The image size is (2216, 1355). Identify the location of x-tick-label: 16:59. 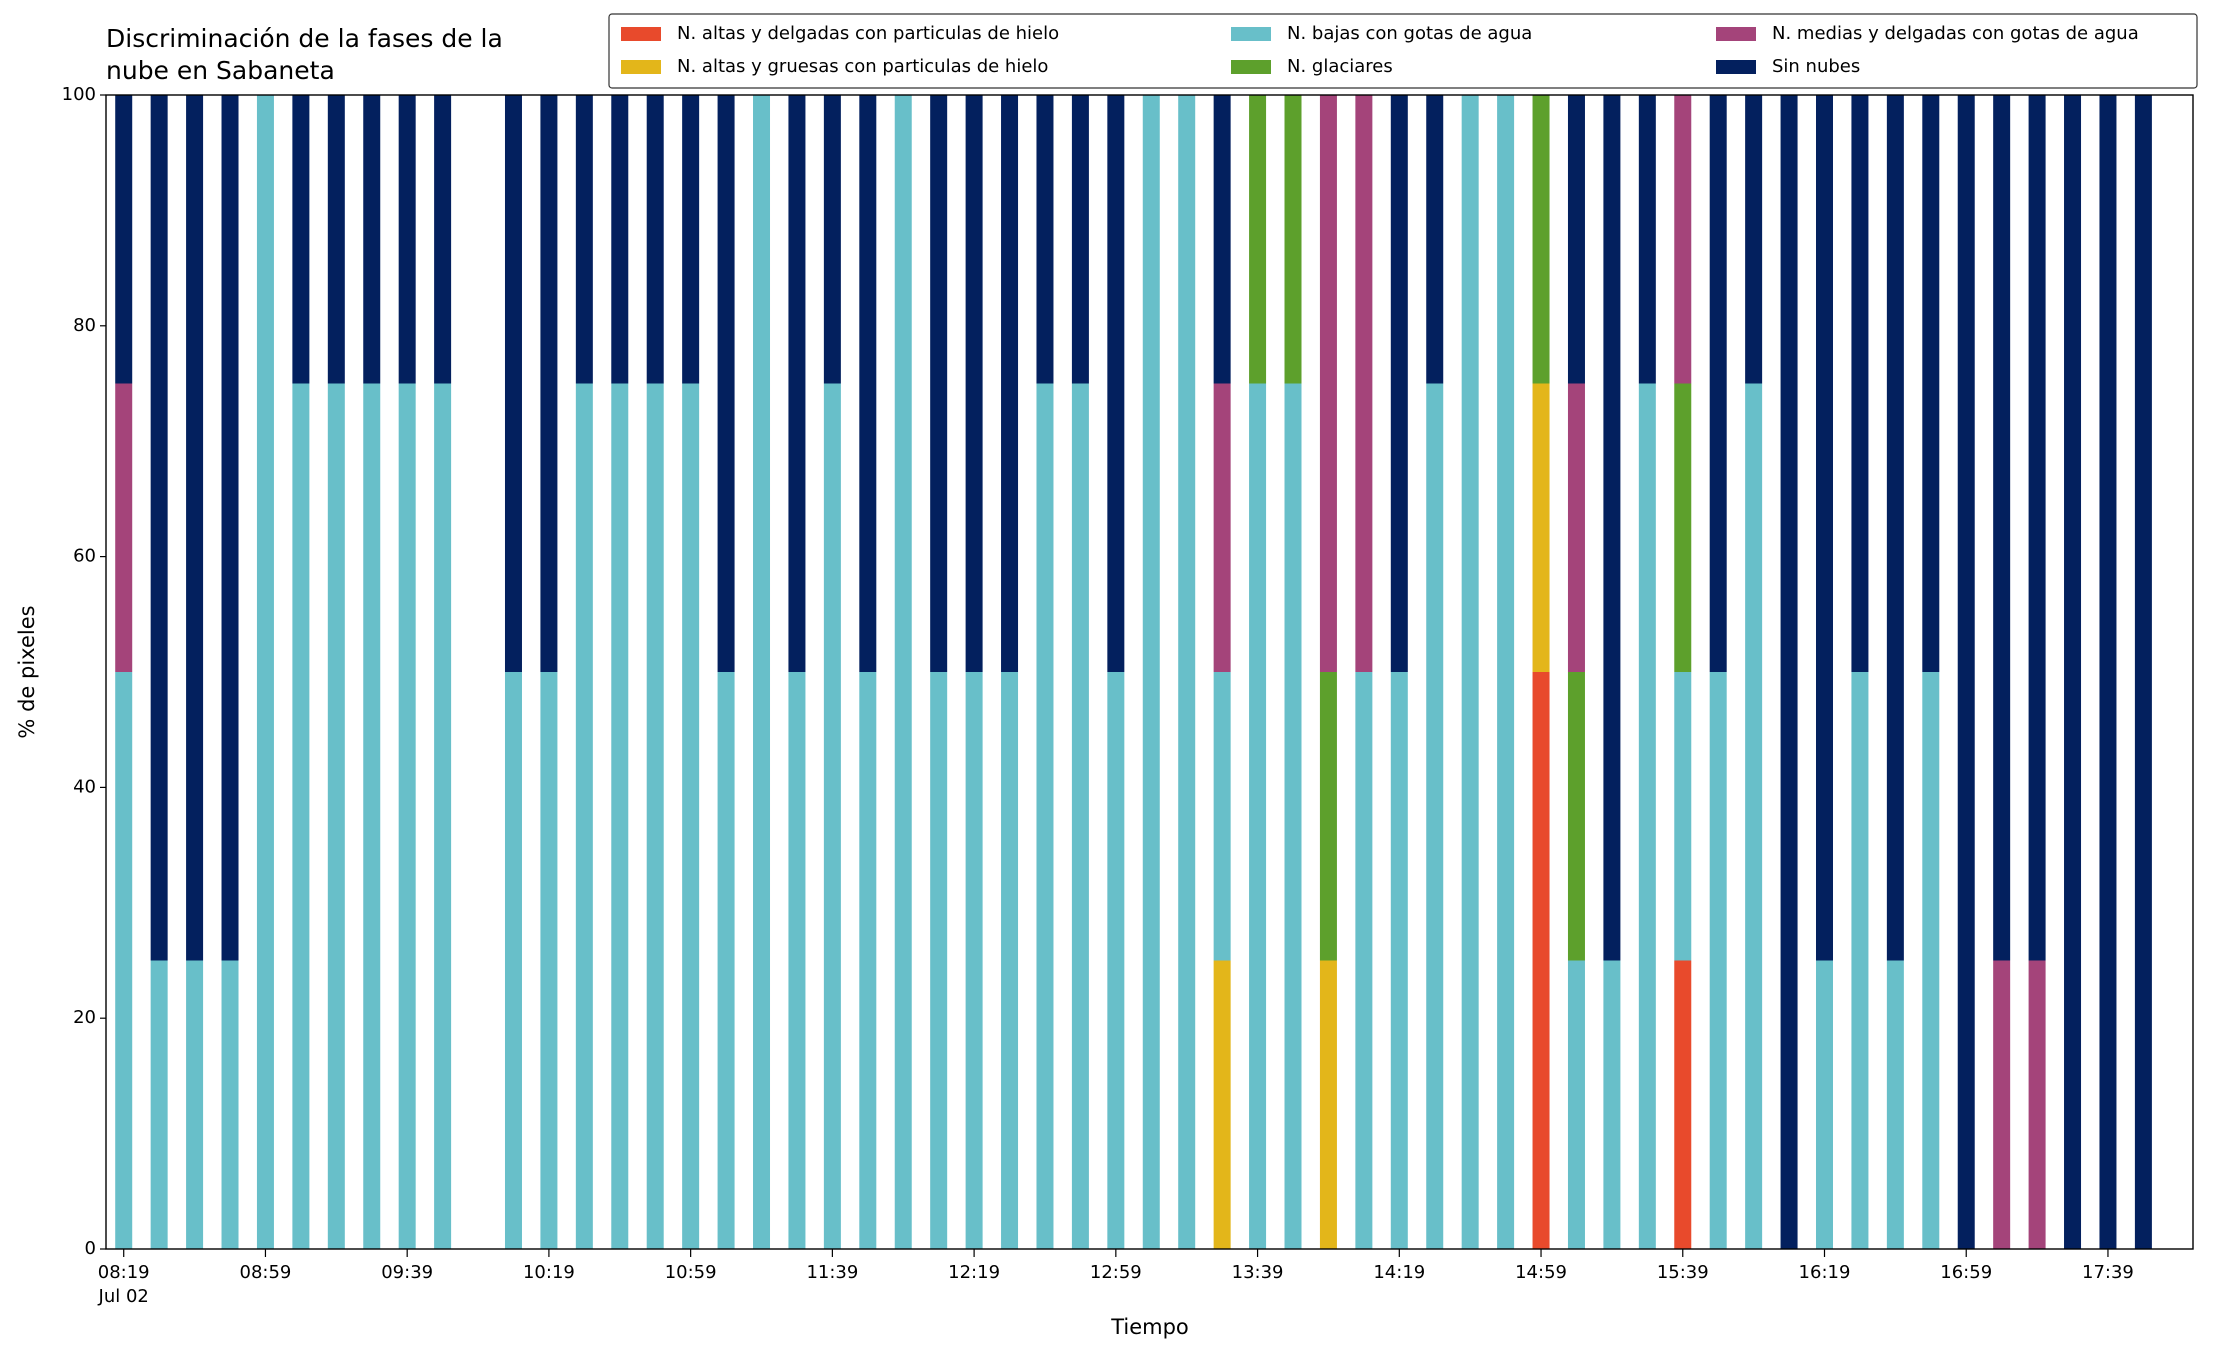
(1966, 1272).